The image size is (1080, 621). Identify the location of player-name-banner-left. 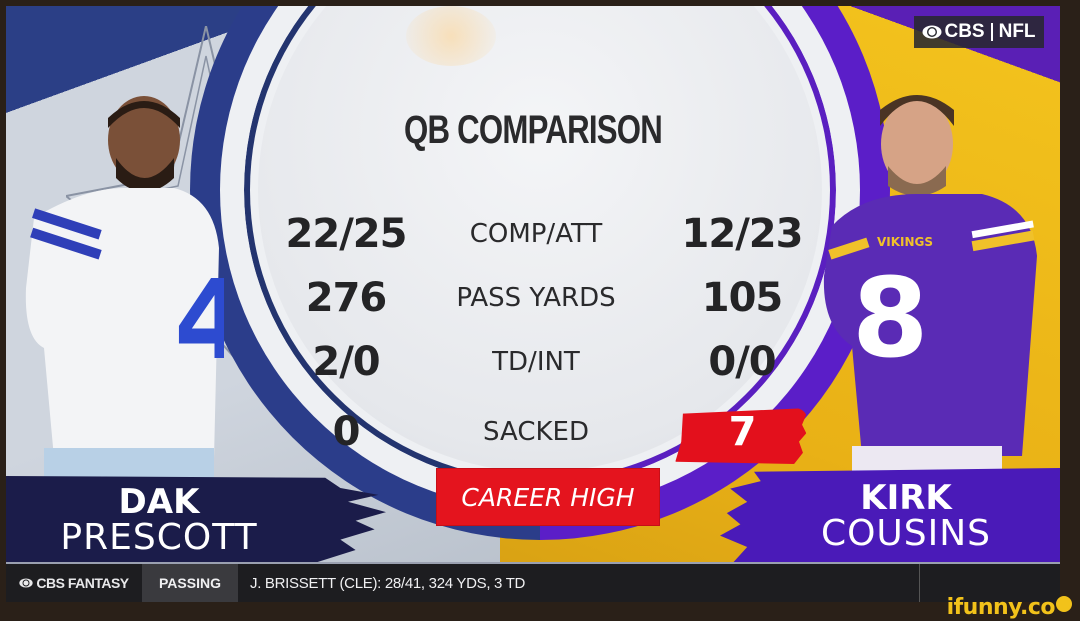
(196, 519).